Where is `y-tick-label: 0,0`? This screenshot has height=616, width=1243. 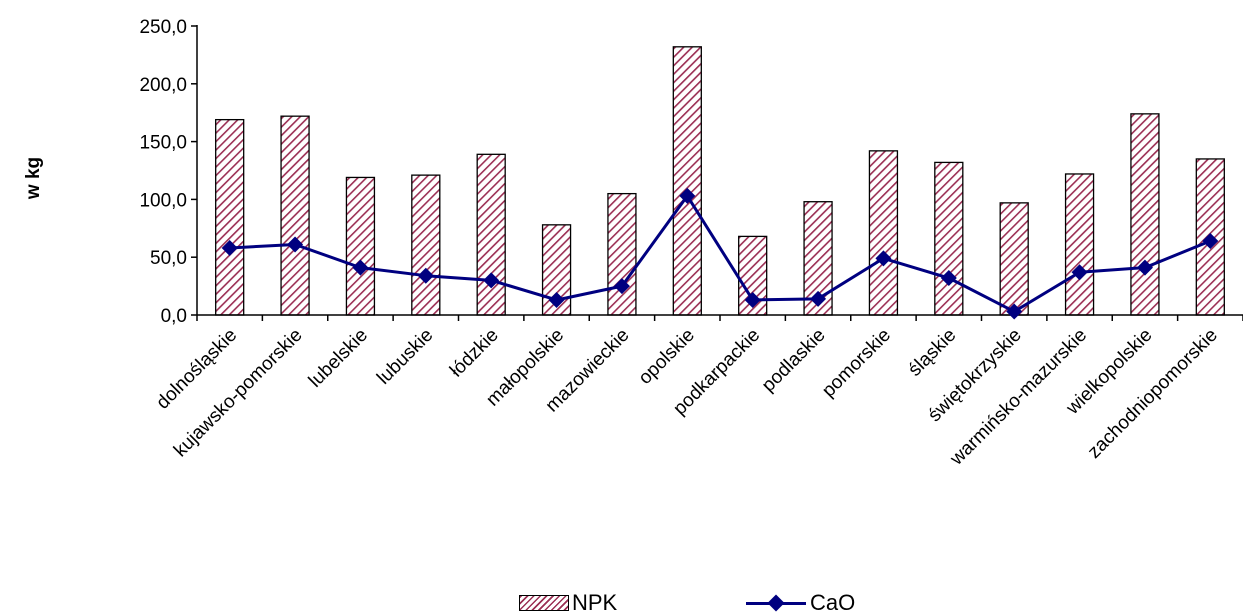 y-tick-label: 0,0 is located at coordinates (174, 316).